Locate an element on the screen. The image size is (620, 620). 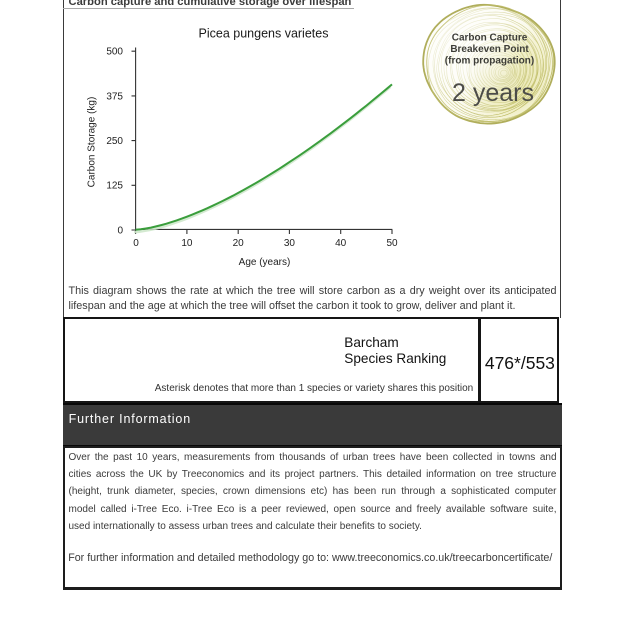
svg-text: (from propagation) is located at coordinates (489, 61).